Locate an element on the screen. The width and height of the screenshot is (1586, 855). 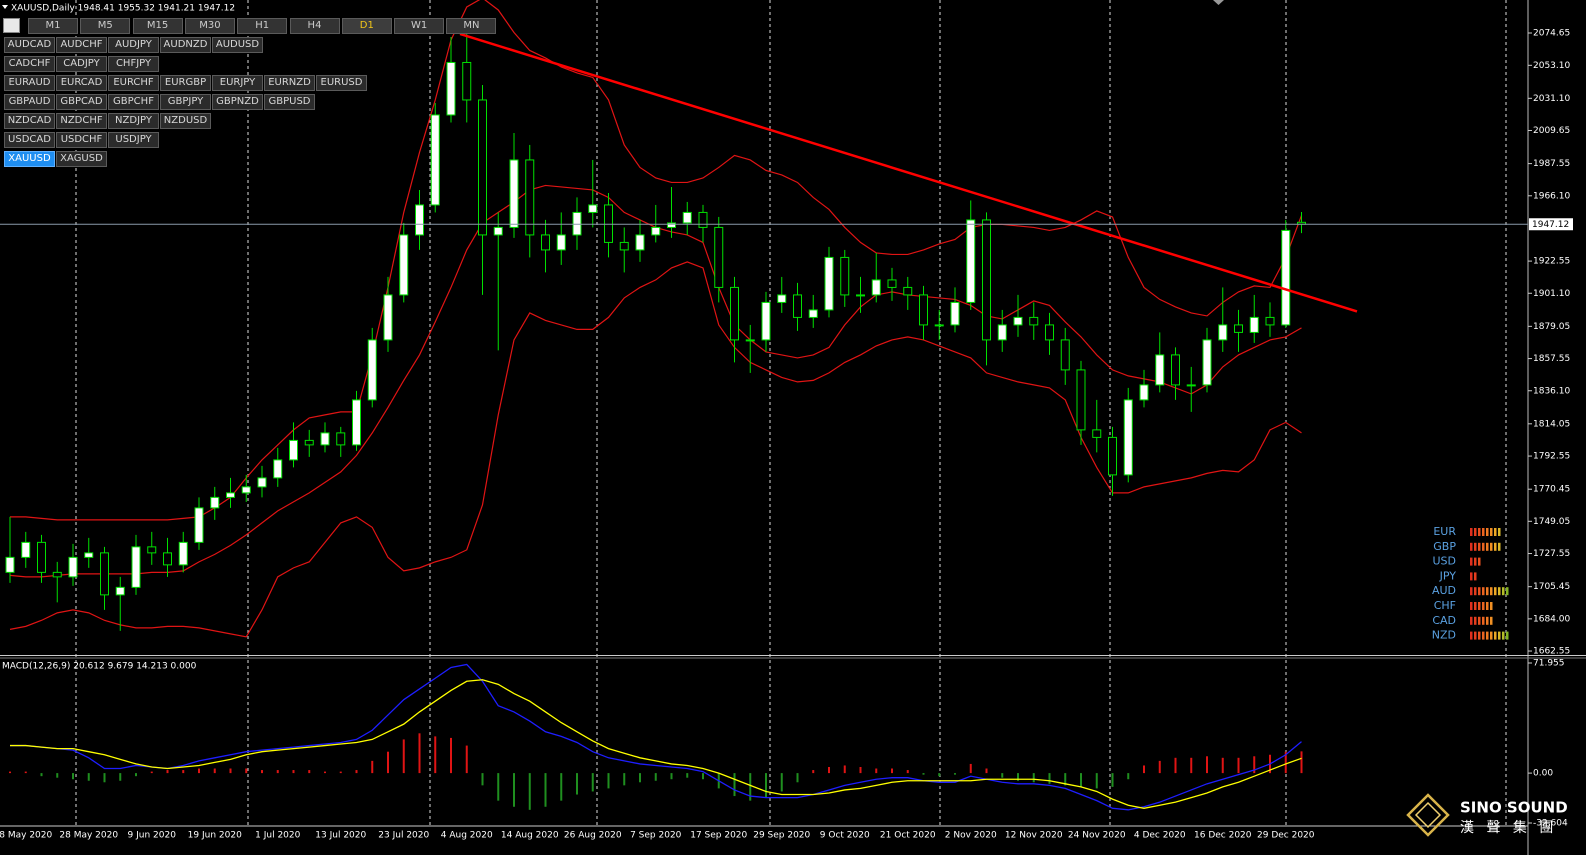
timeframe-button: M1 is located at coordinates (53, 26).